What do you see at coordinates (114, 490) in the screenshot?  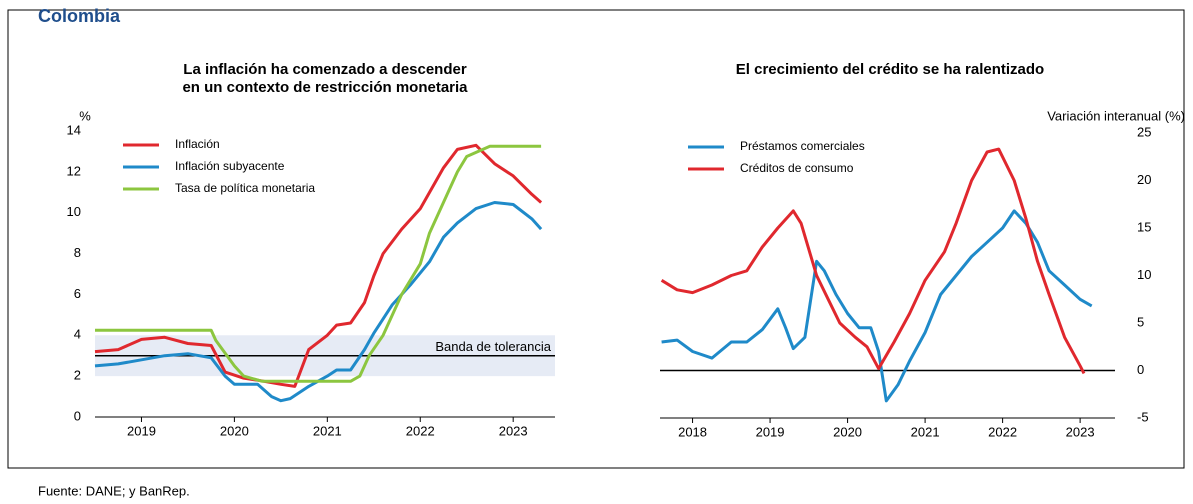 I see `source: Fuente: DANE; y BanRep.` at bounding box center [114, 490].